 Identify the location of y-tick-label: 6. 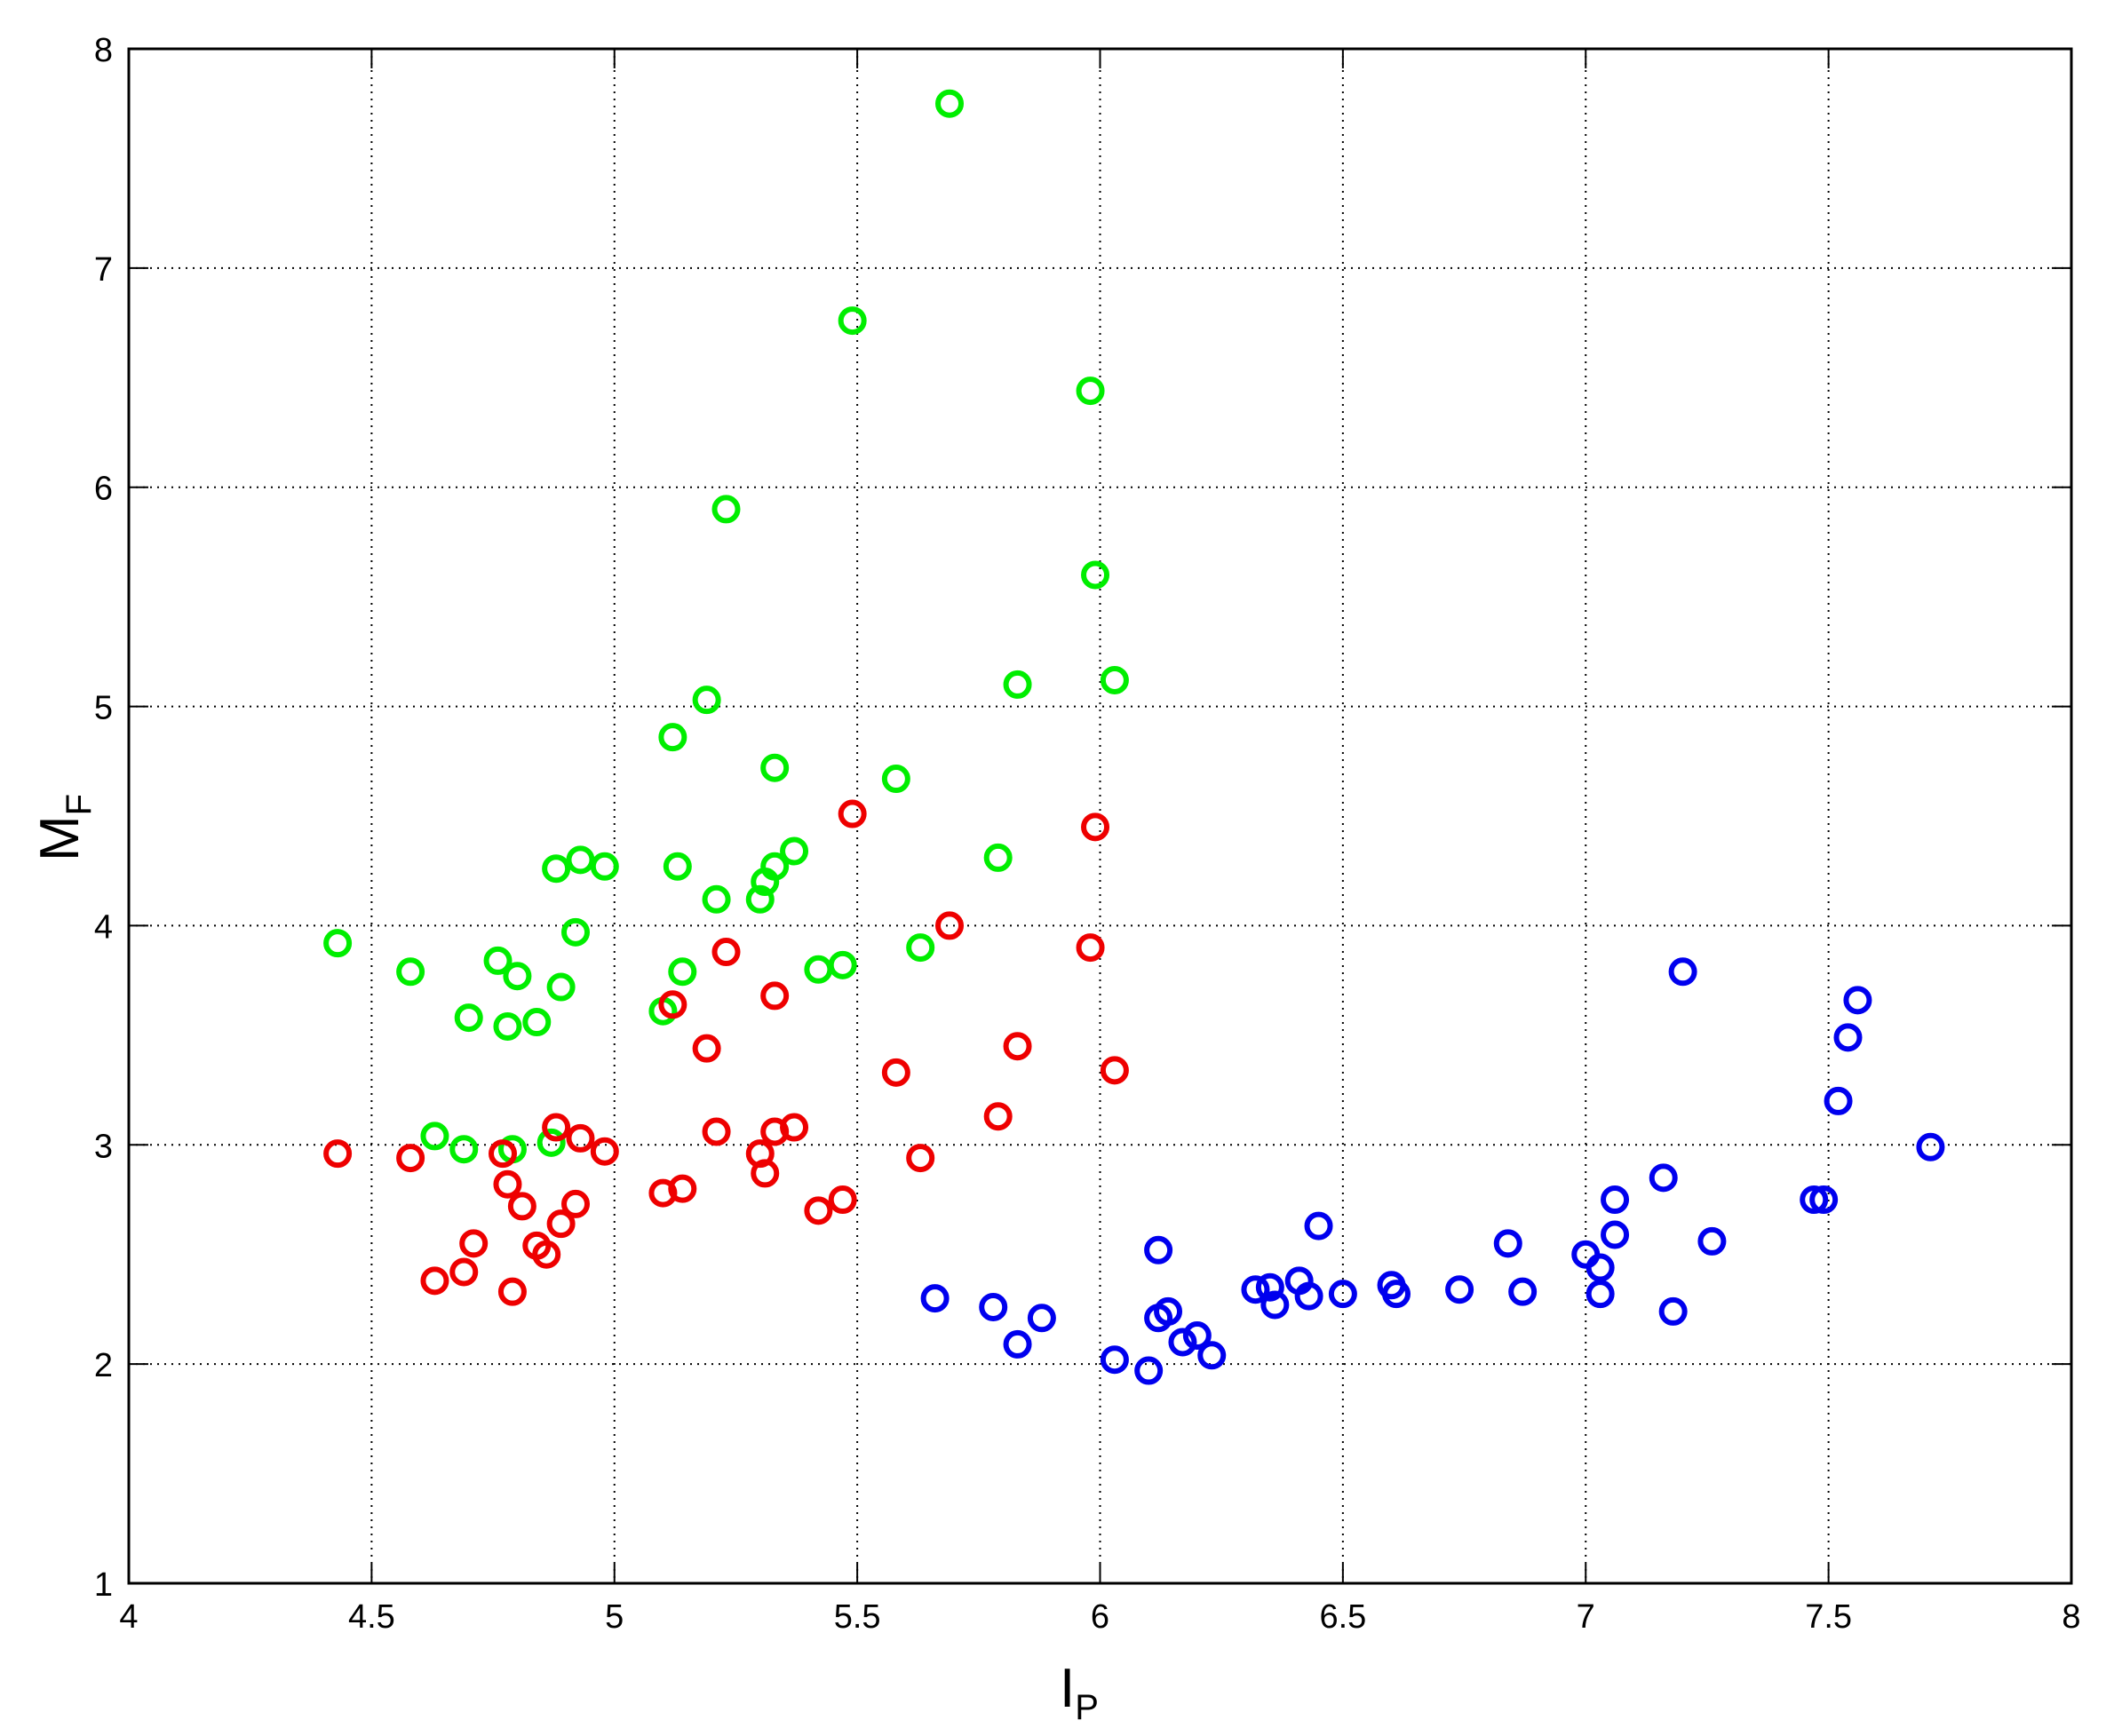
(103, 490).